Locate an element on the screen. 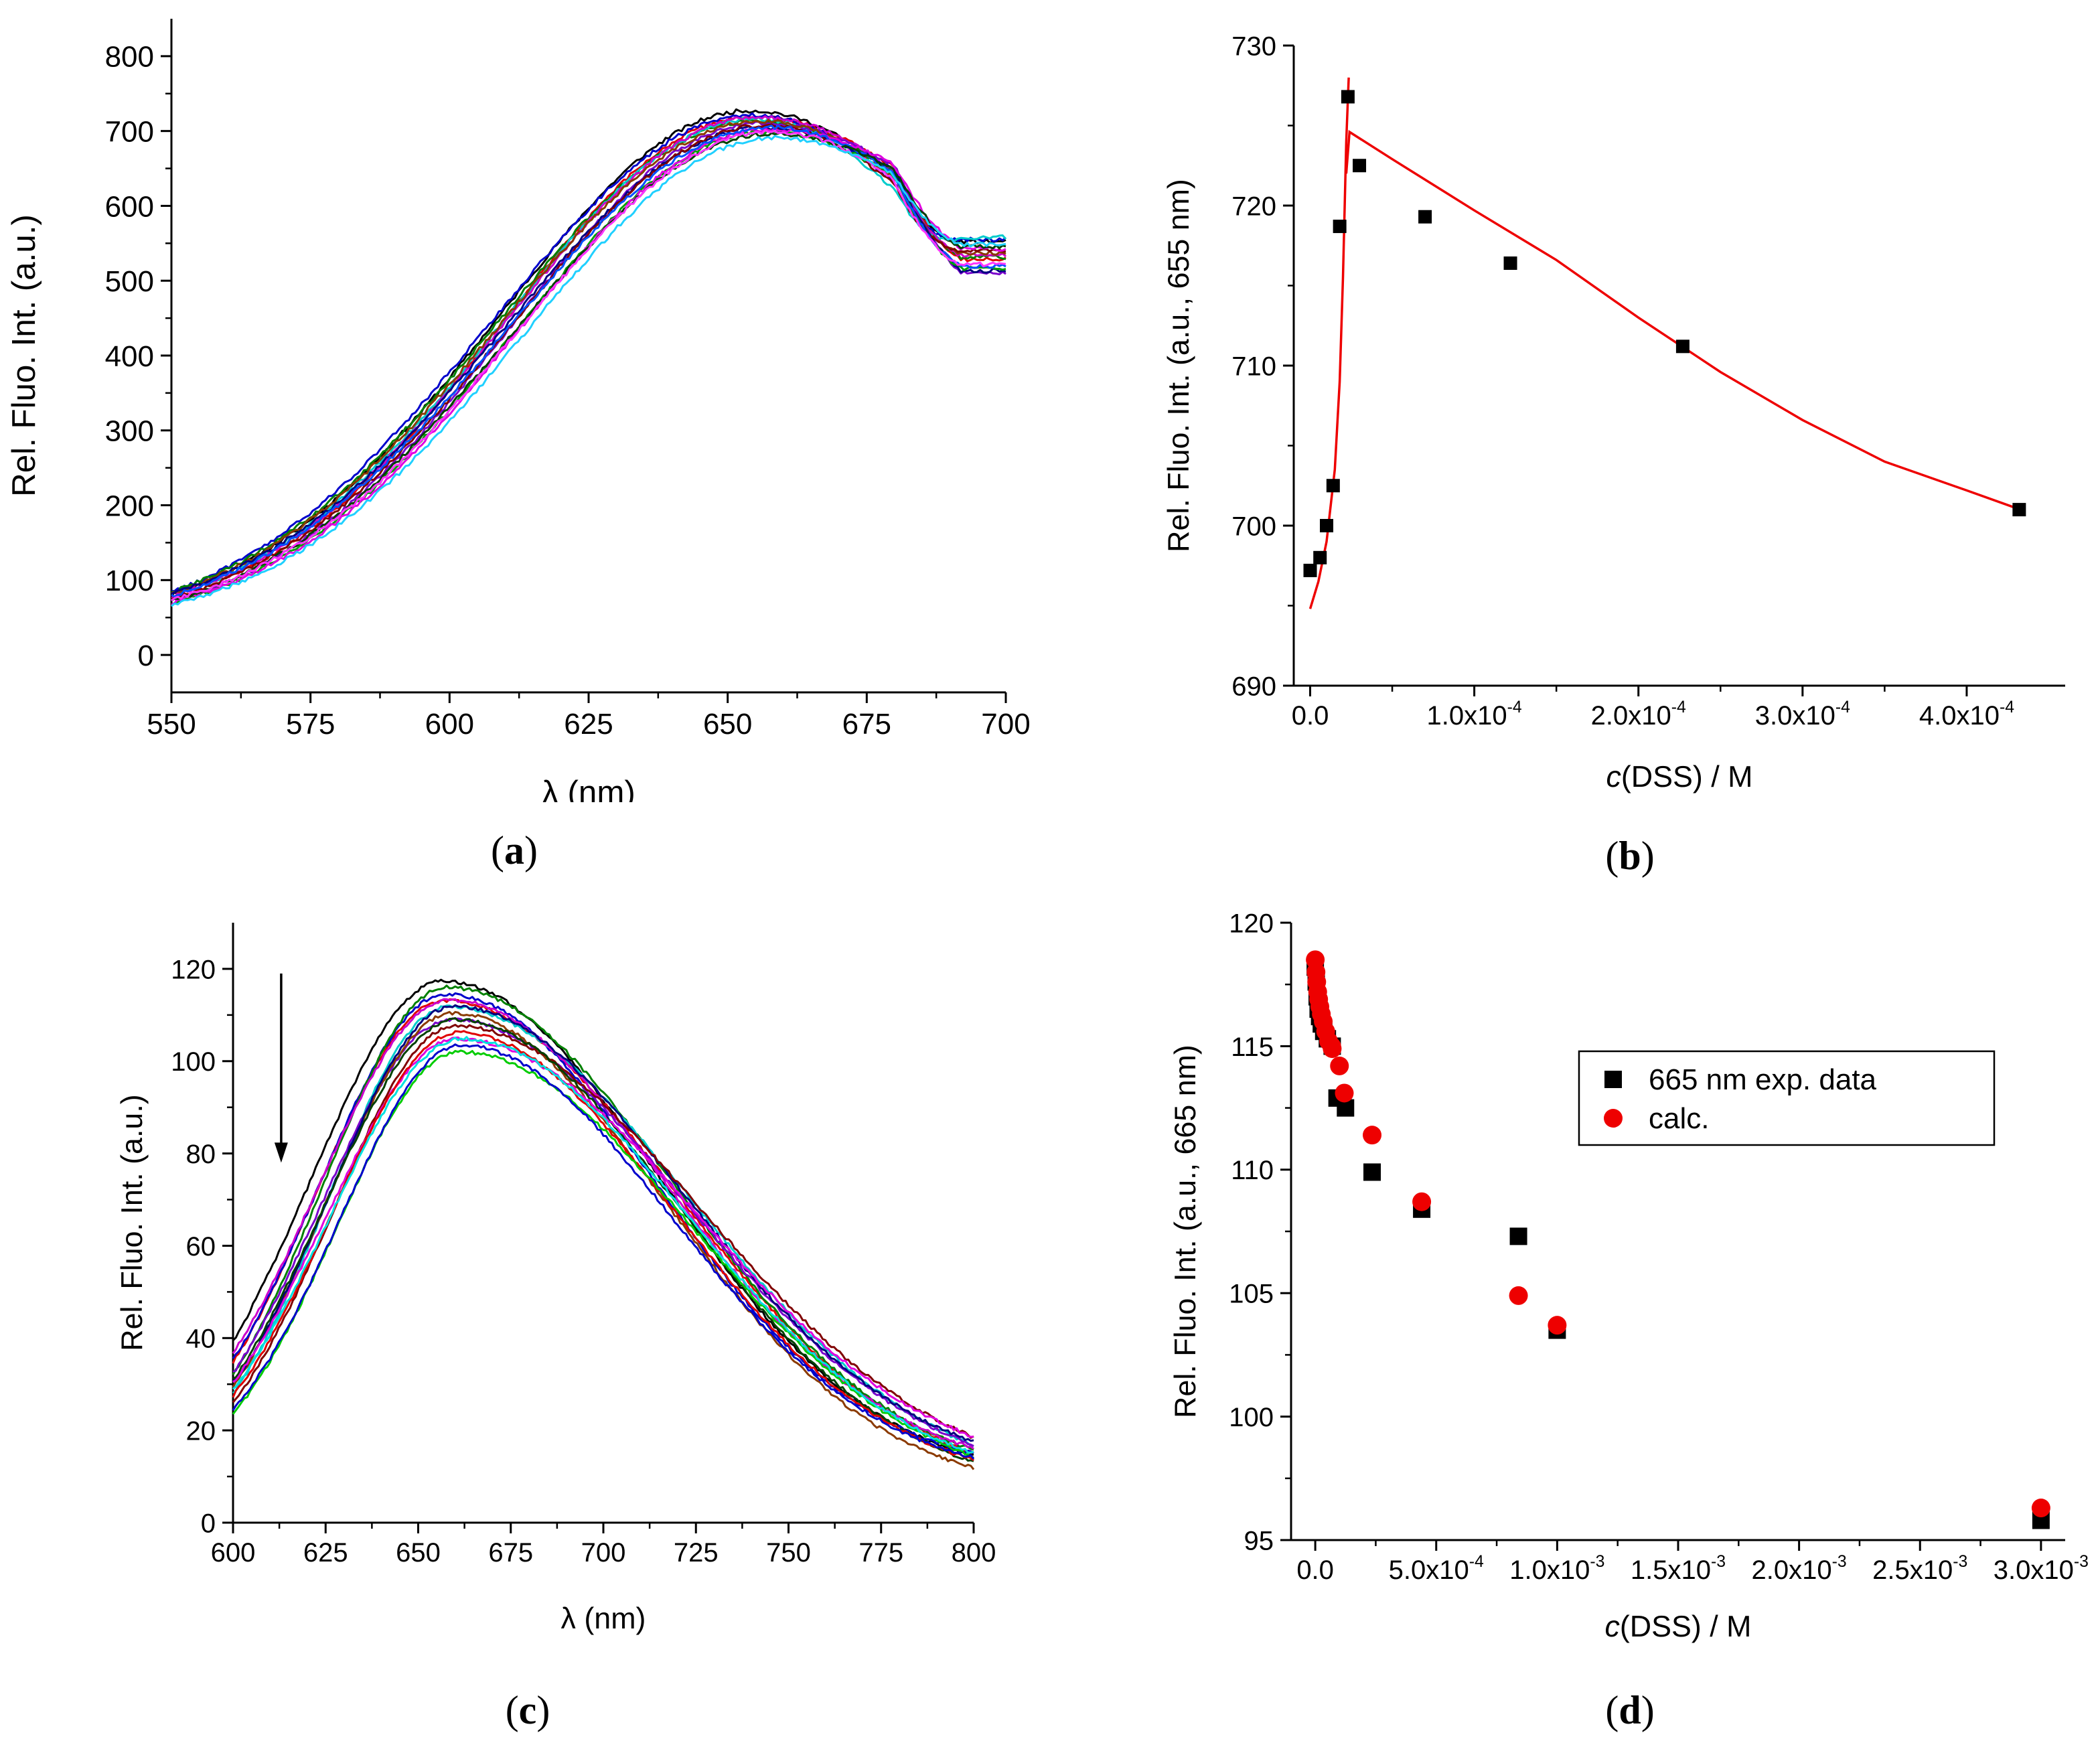 The image size is (2100, 1751). y-tick-label: 95 is located at coordinates (1259, 1540).